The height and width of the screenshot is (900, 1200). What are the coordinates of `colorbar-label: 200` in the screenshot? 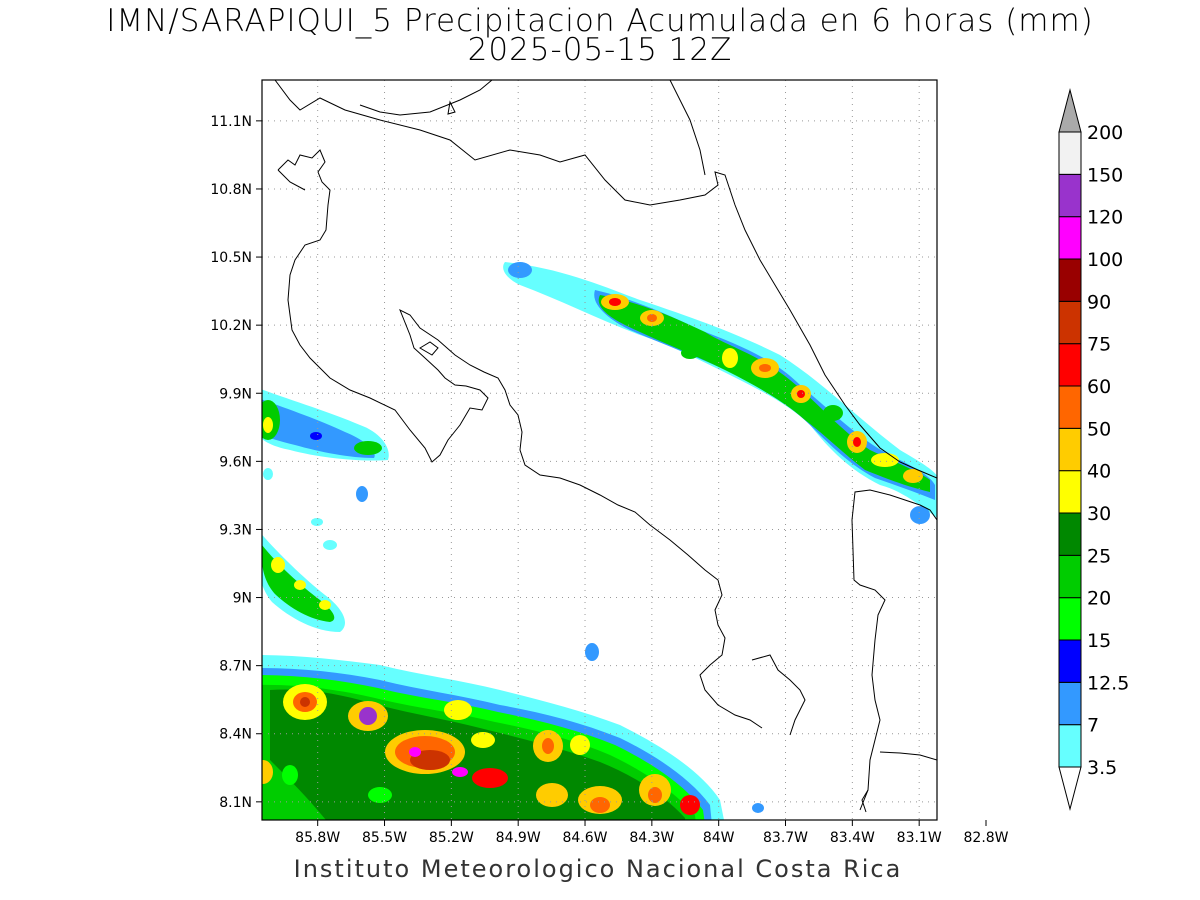 It's located at (1105, 133).